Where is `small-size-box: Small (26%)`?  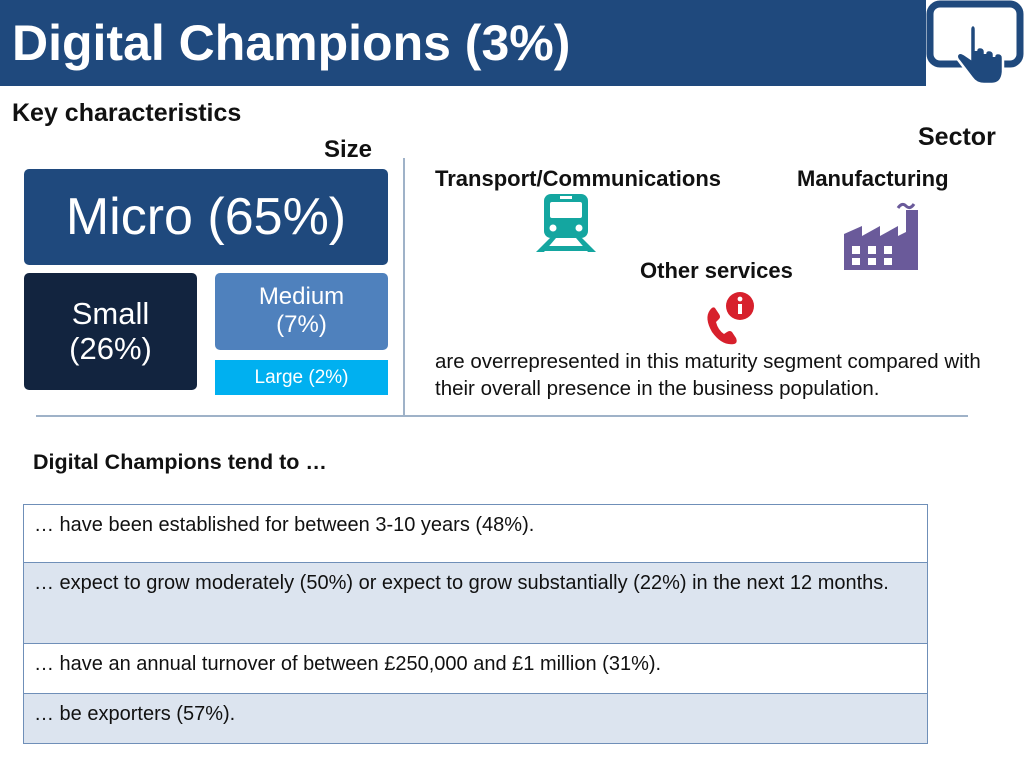
small-size-box: Small (26%) is located at coordinates (110, 331).